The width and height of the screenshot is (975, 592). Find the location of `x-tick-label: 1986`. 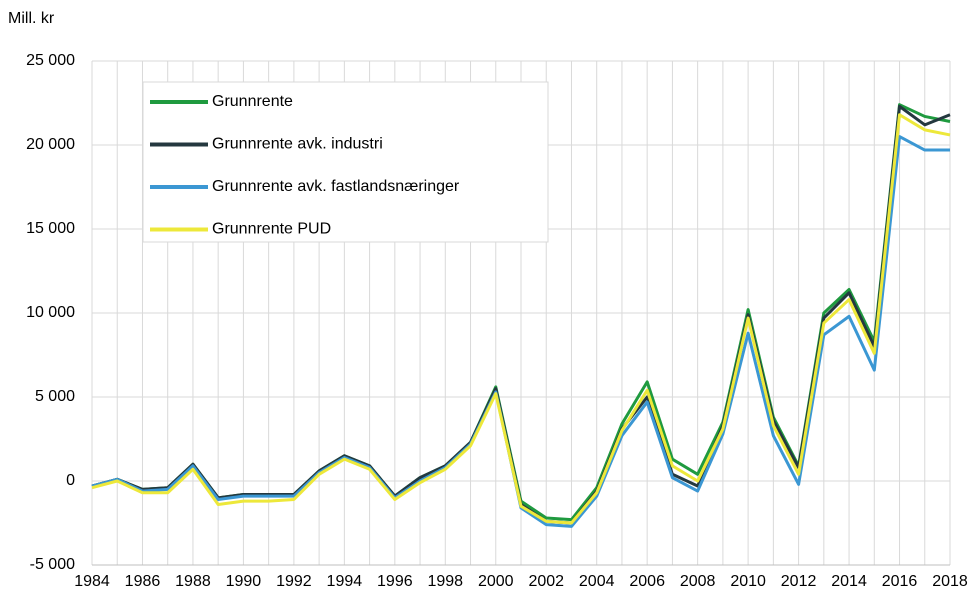

x-tick-label: 1986 is located at coordinates (143, 581).